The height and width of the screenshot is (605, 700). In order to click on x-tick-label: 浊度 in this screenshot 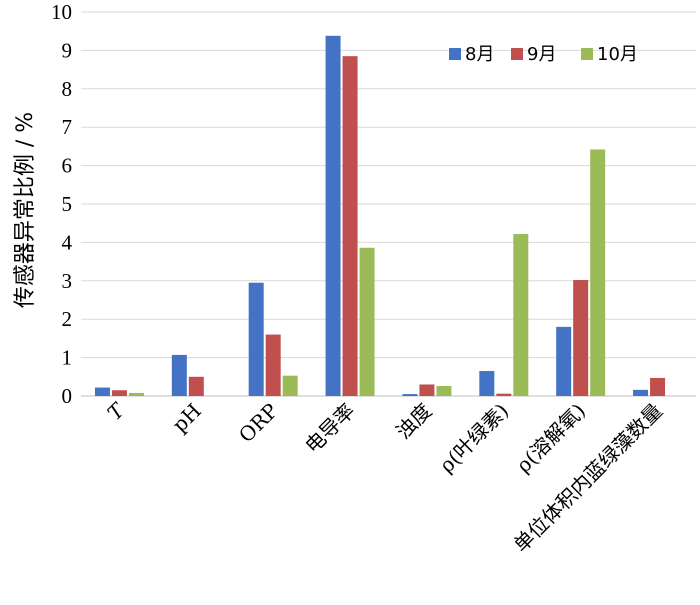, I will do `click(413, 421)`.